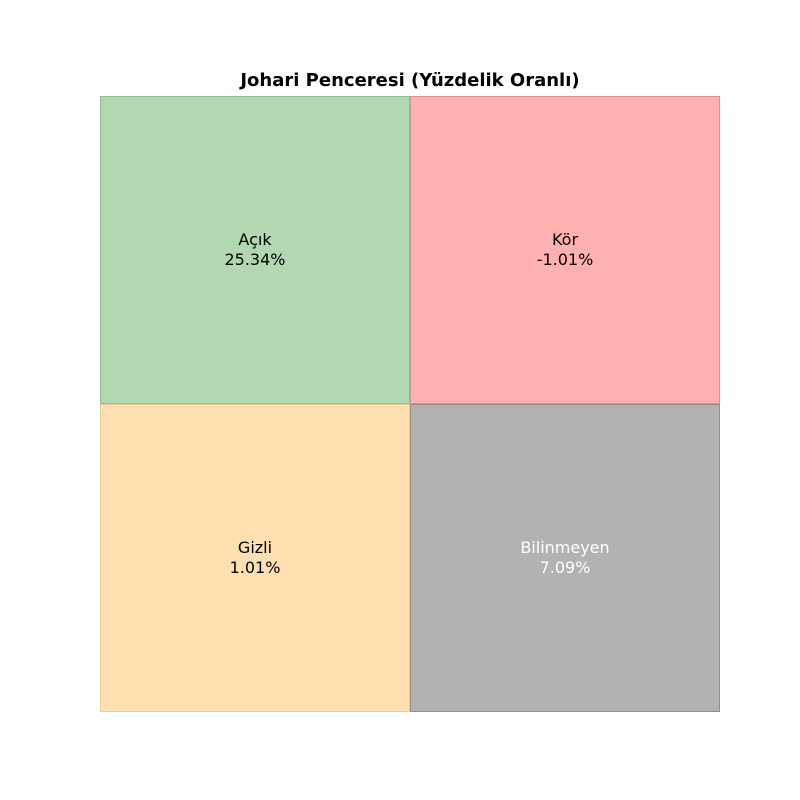 The width and height of the screenshot is (800, 800). I want to click on quadrant-gizli: Gizli 1.01%, so click(255, 558).